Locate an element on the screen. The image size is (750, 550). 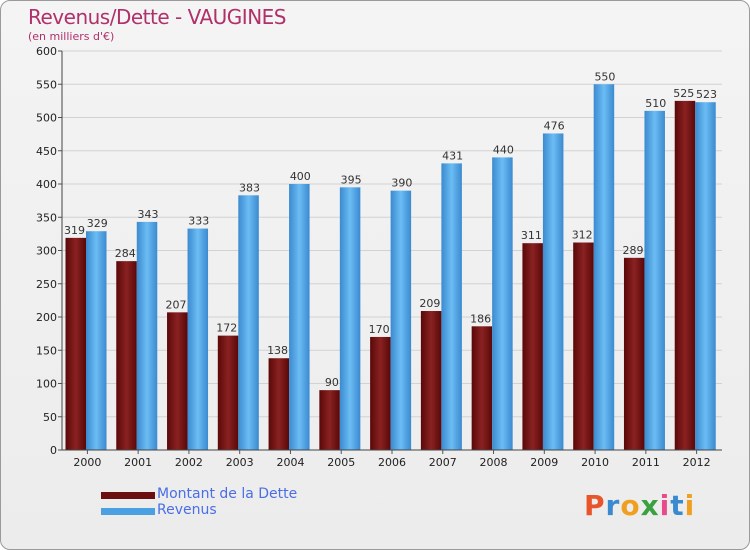
legend-label-revenus: Revenus is located at coordinates (187, 510).